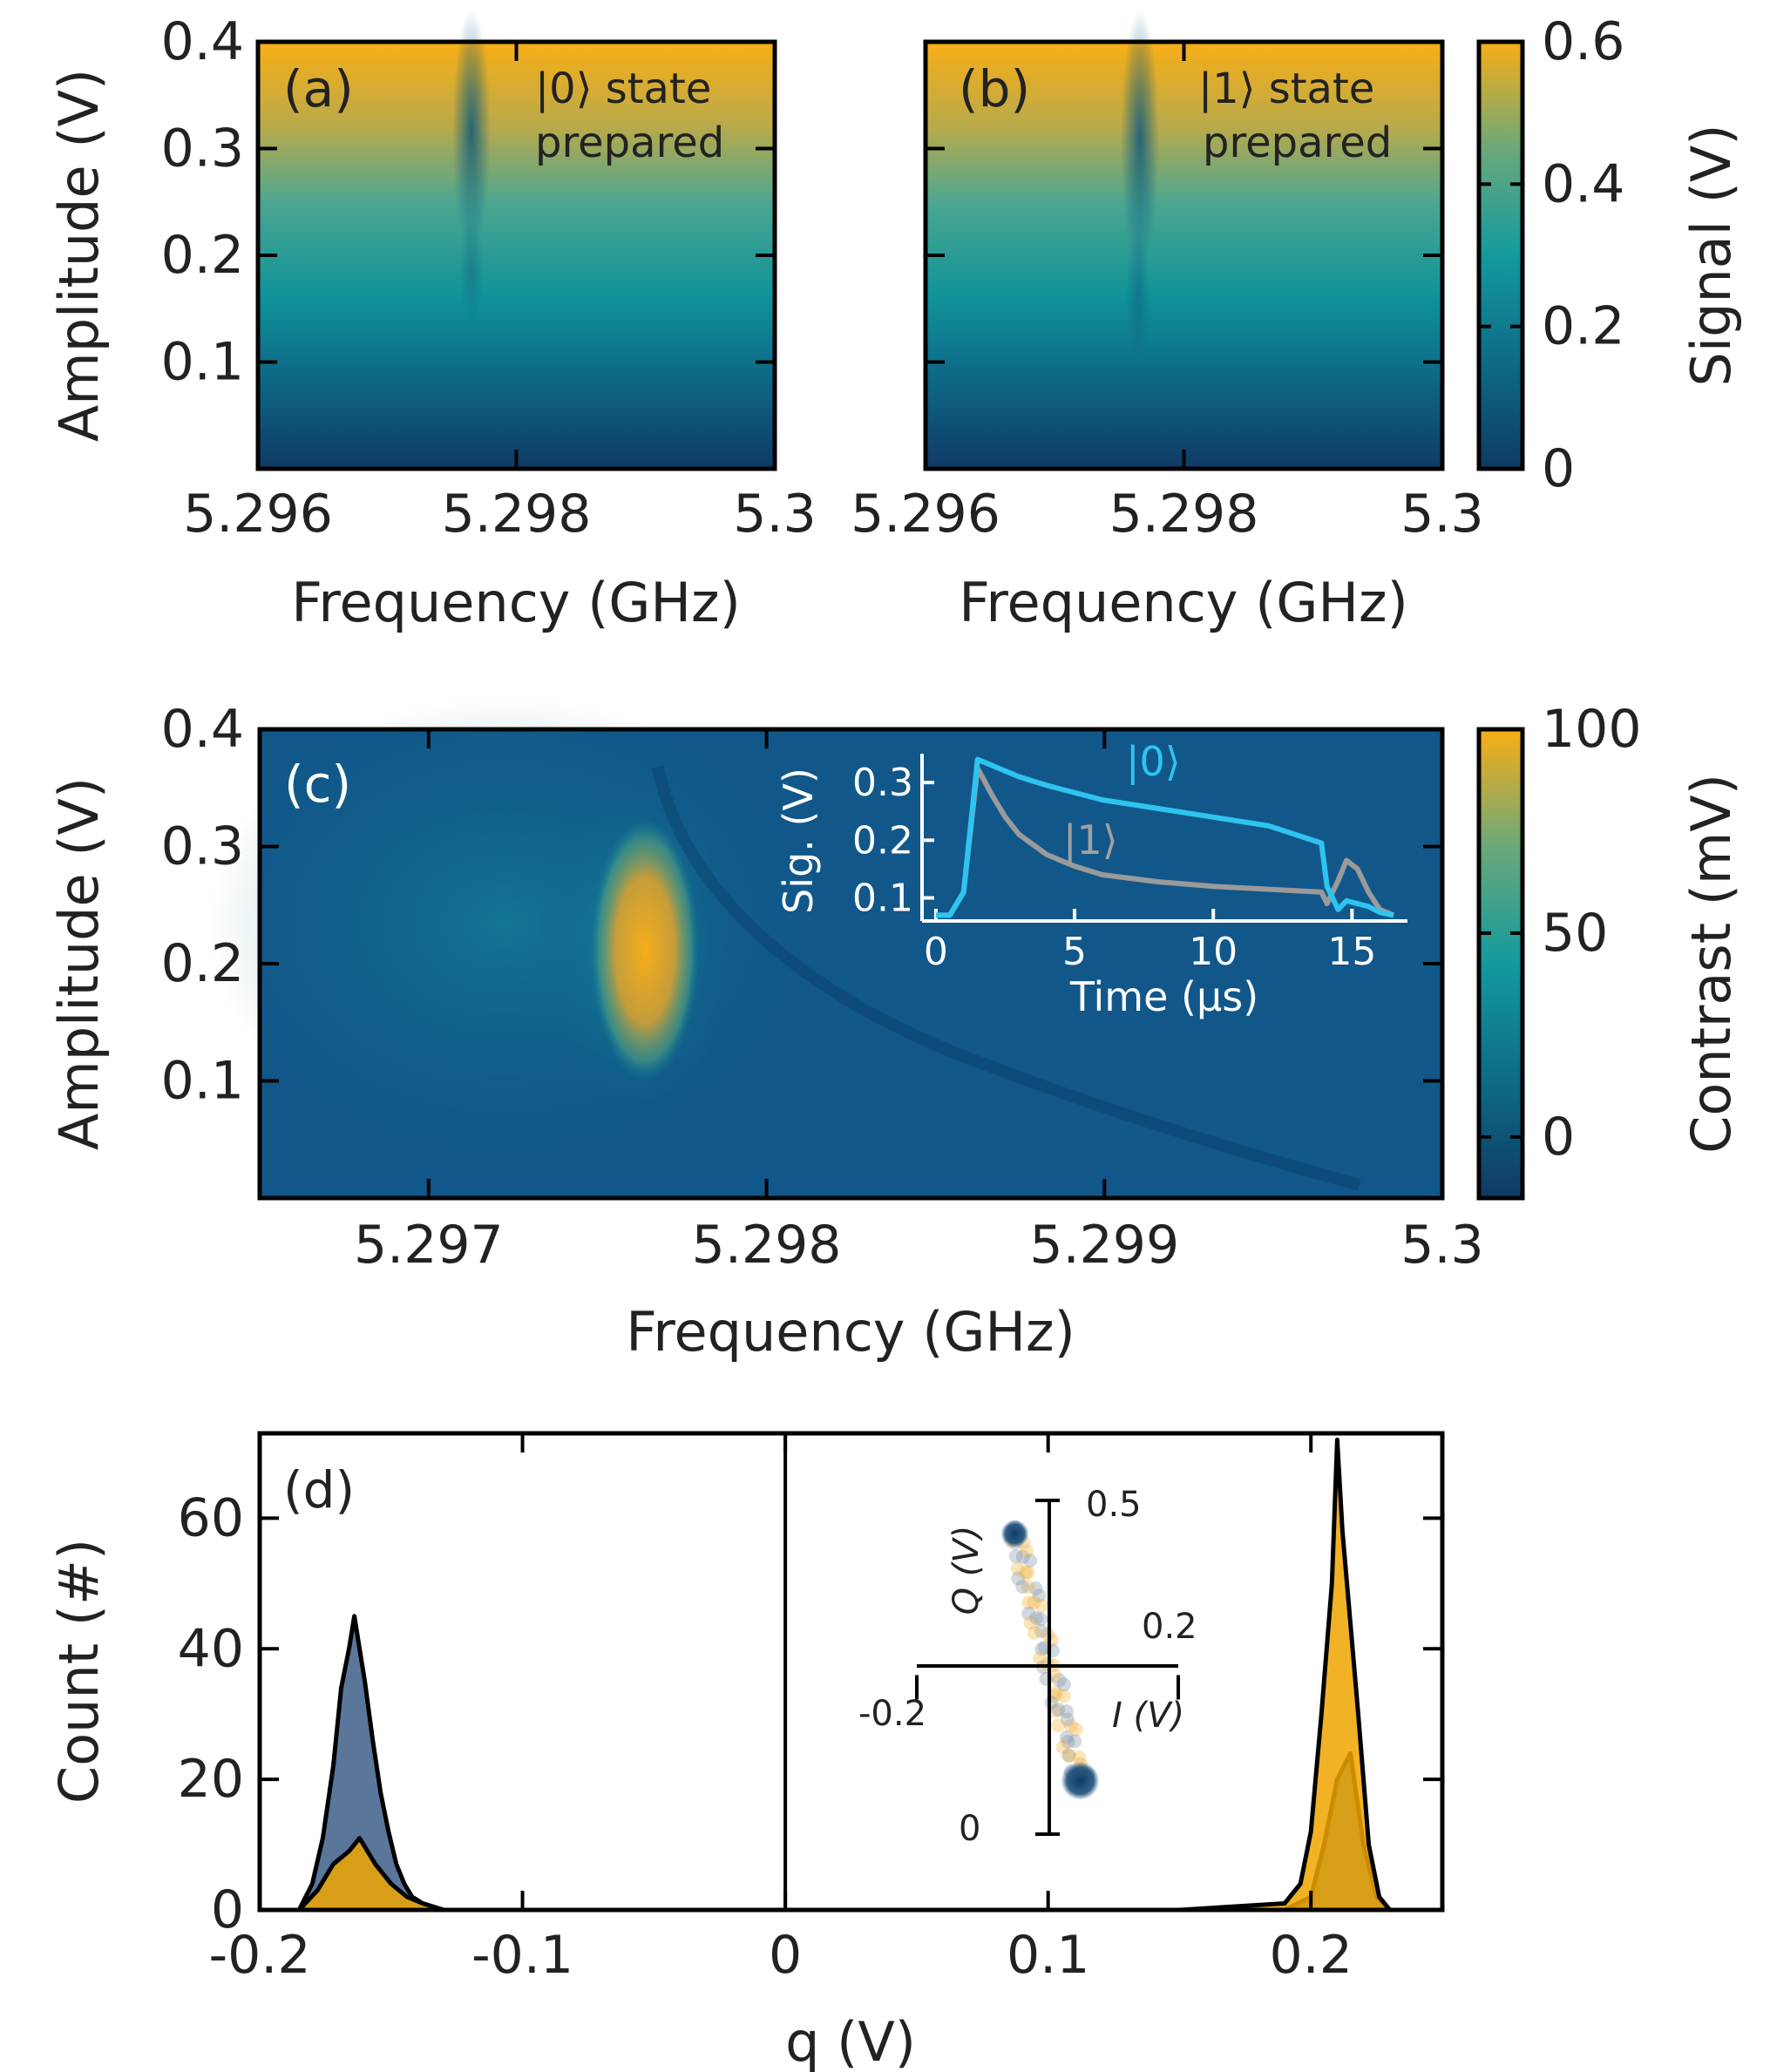  What do you see at coordinates (516, 603) in the screenshot?
I see `panel-a-xlabel: Frequency (GHz)` at bounding box center [516, 603].